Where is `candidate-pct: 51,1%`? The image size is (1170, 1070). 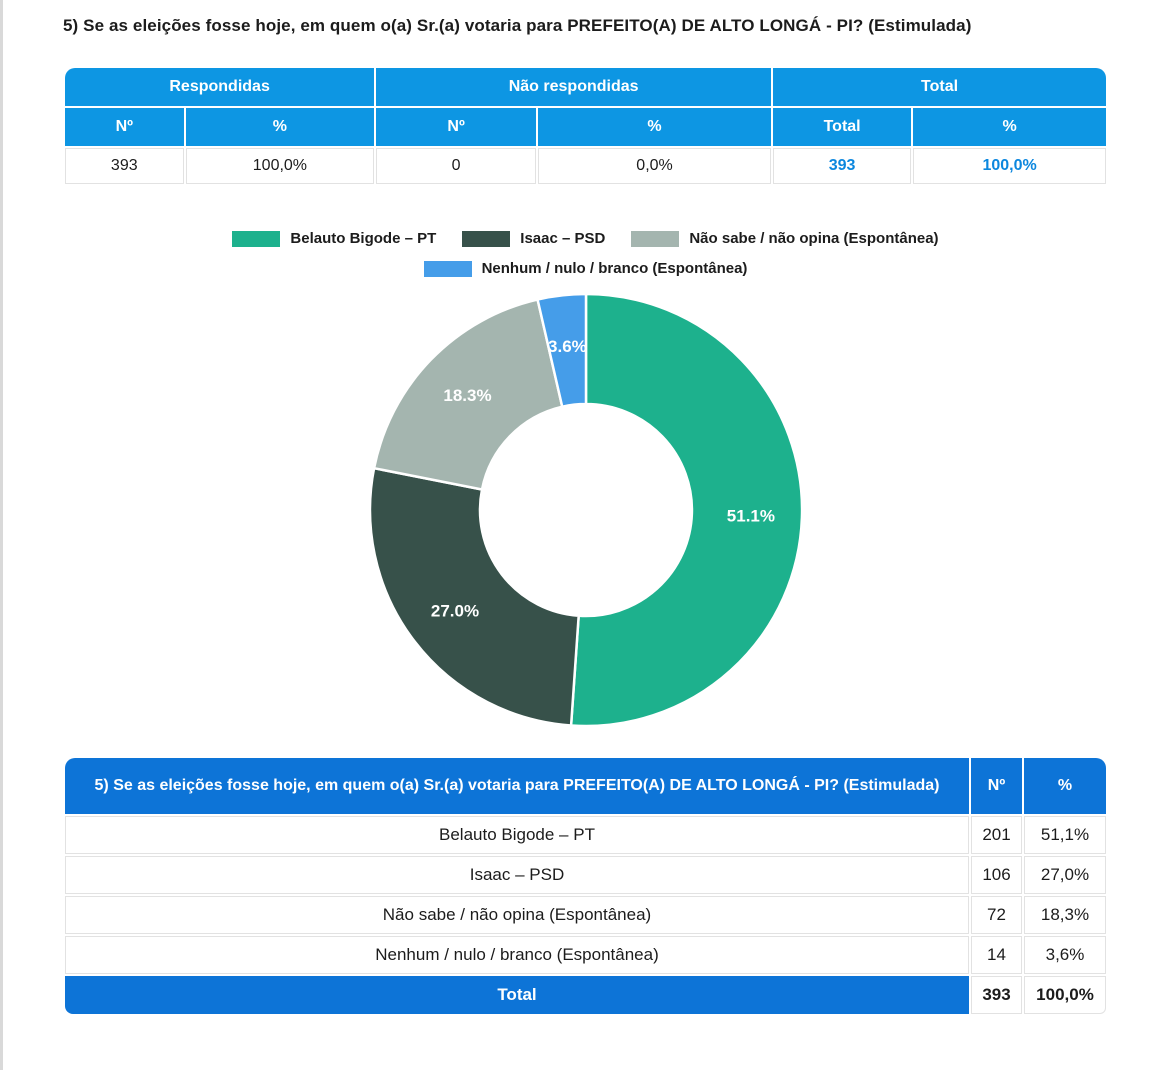
candidate-pct: 51,1% is located at coordinates (1065, 835).